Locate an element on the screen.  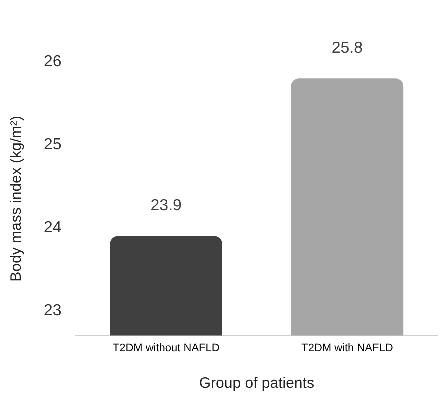
data-label: 25.8 is located at coordinates (348, 48).